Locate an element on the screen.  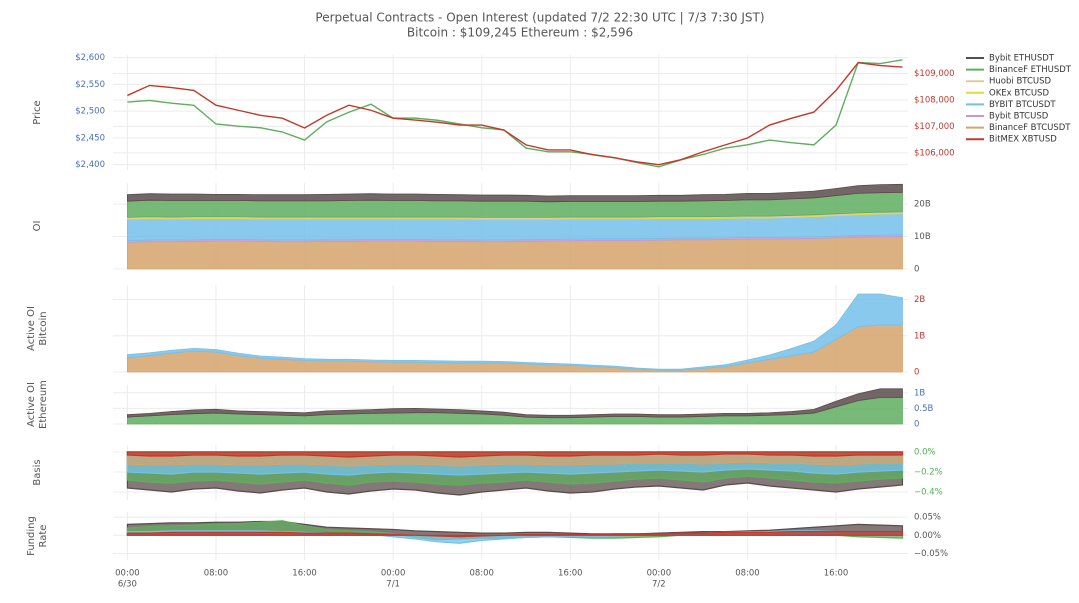
y-axis-label: Bitcoin is located at coordinates (43, 328).